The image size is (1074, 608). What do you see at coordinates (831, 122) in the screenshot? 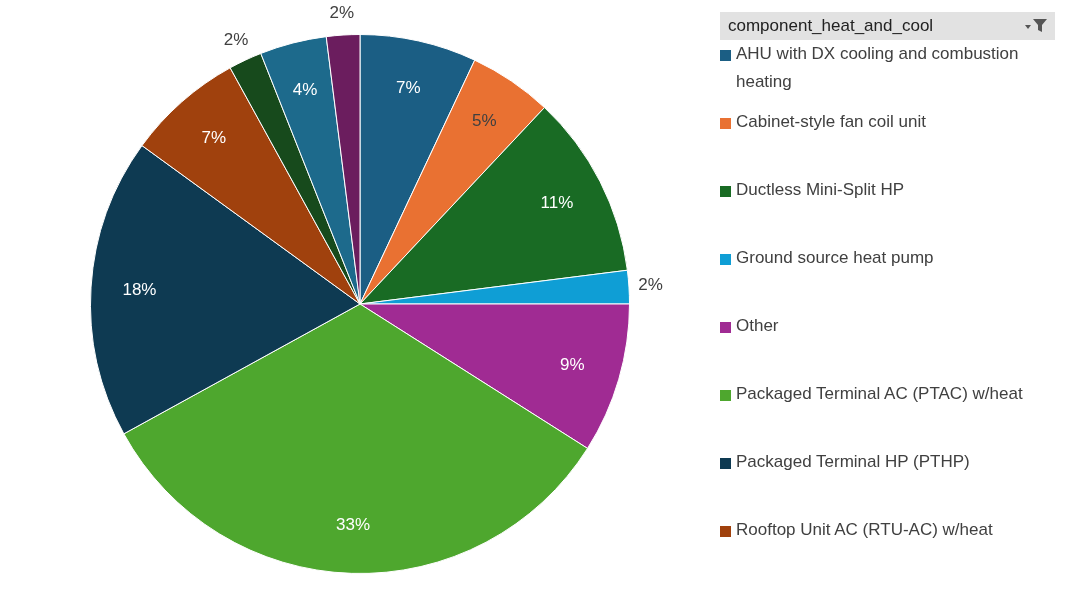
I see `legend-label: Cabinet-style fan coil unit` at bounding box center [831, 122].